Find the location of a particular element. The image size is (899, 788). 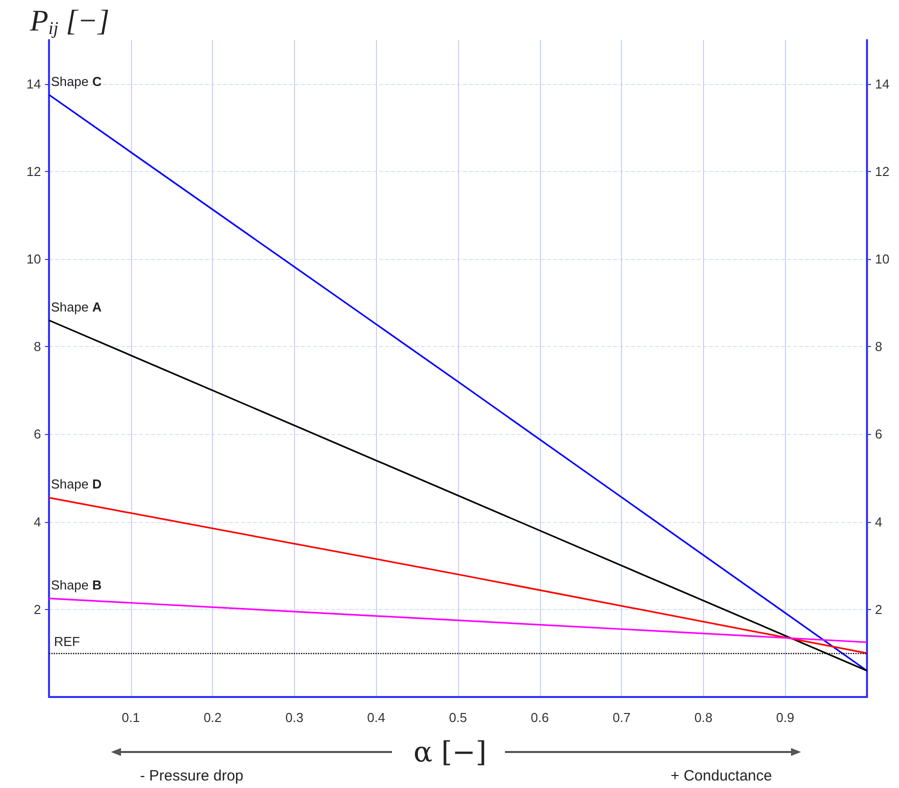

x-tick-label: 0.8 is located at coordinates (703, 717).